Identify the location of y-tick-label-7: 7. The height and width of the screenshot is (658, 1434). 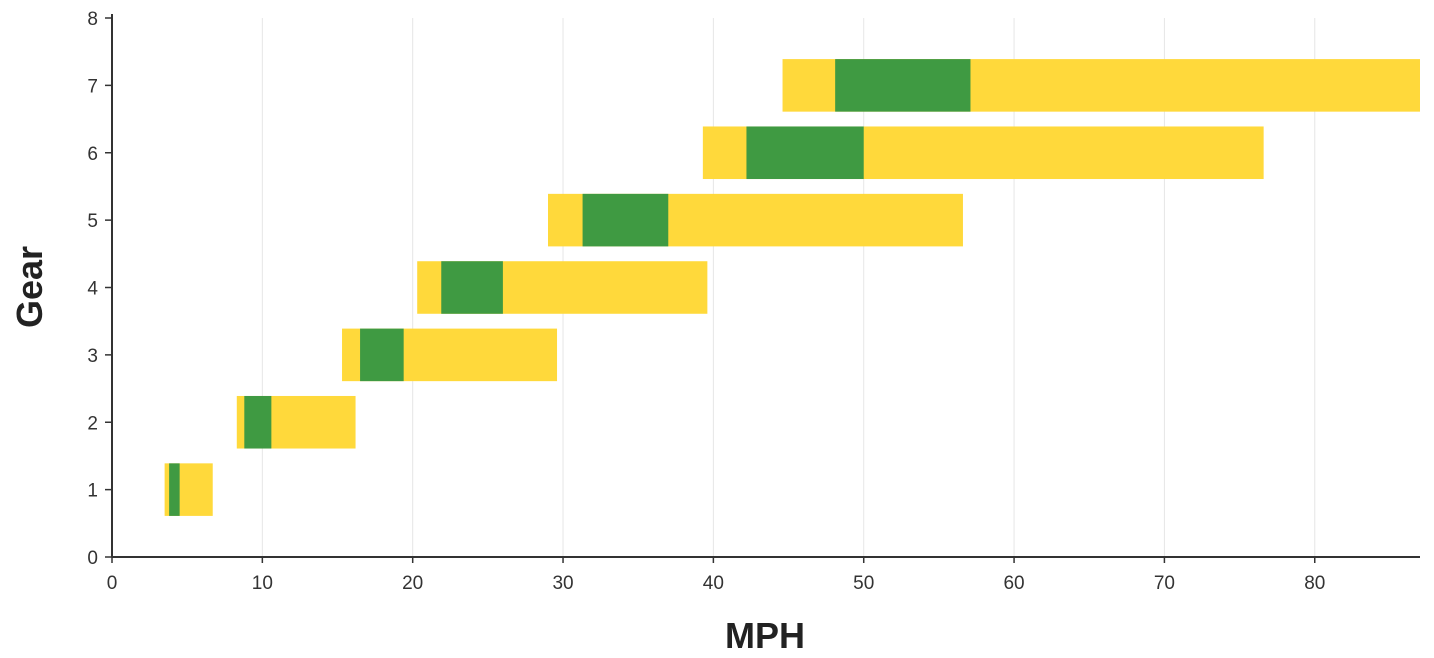
(92, 86).